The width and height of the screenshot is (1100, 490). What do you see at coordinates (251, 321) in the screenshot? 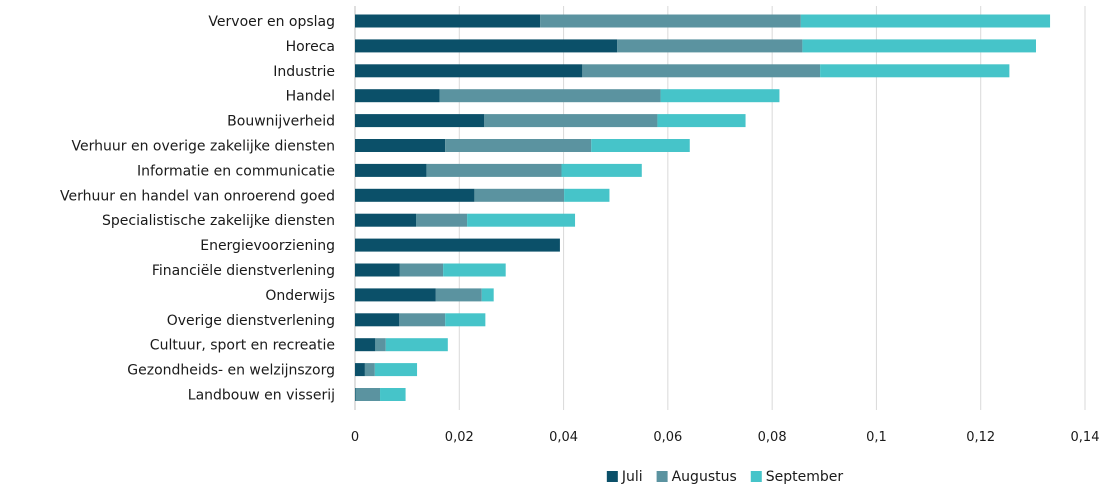
I see `category-label: Overige dienstverlening` at bounding box center [251, 321].